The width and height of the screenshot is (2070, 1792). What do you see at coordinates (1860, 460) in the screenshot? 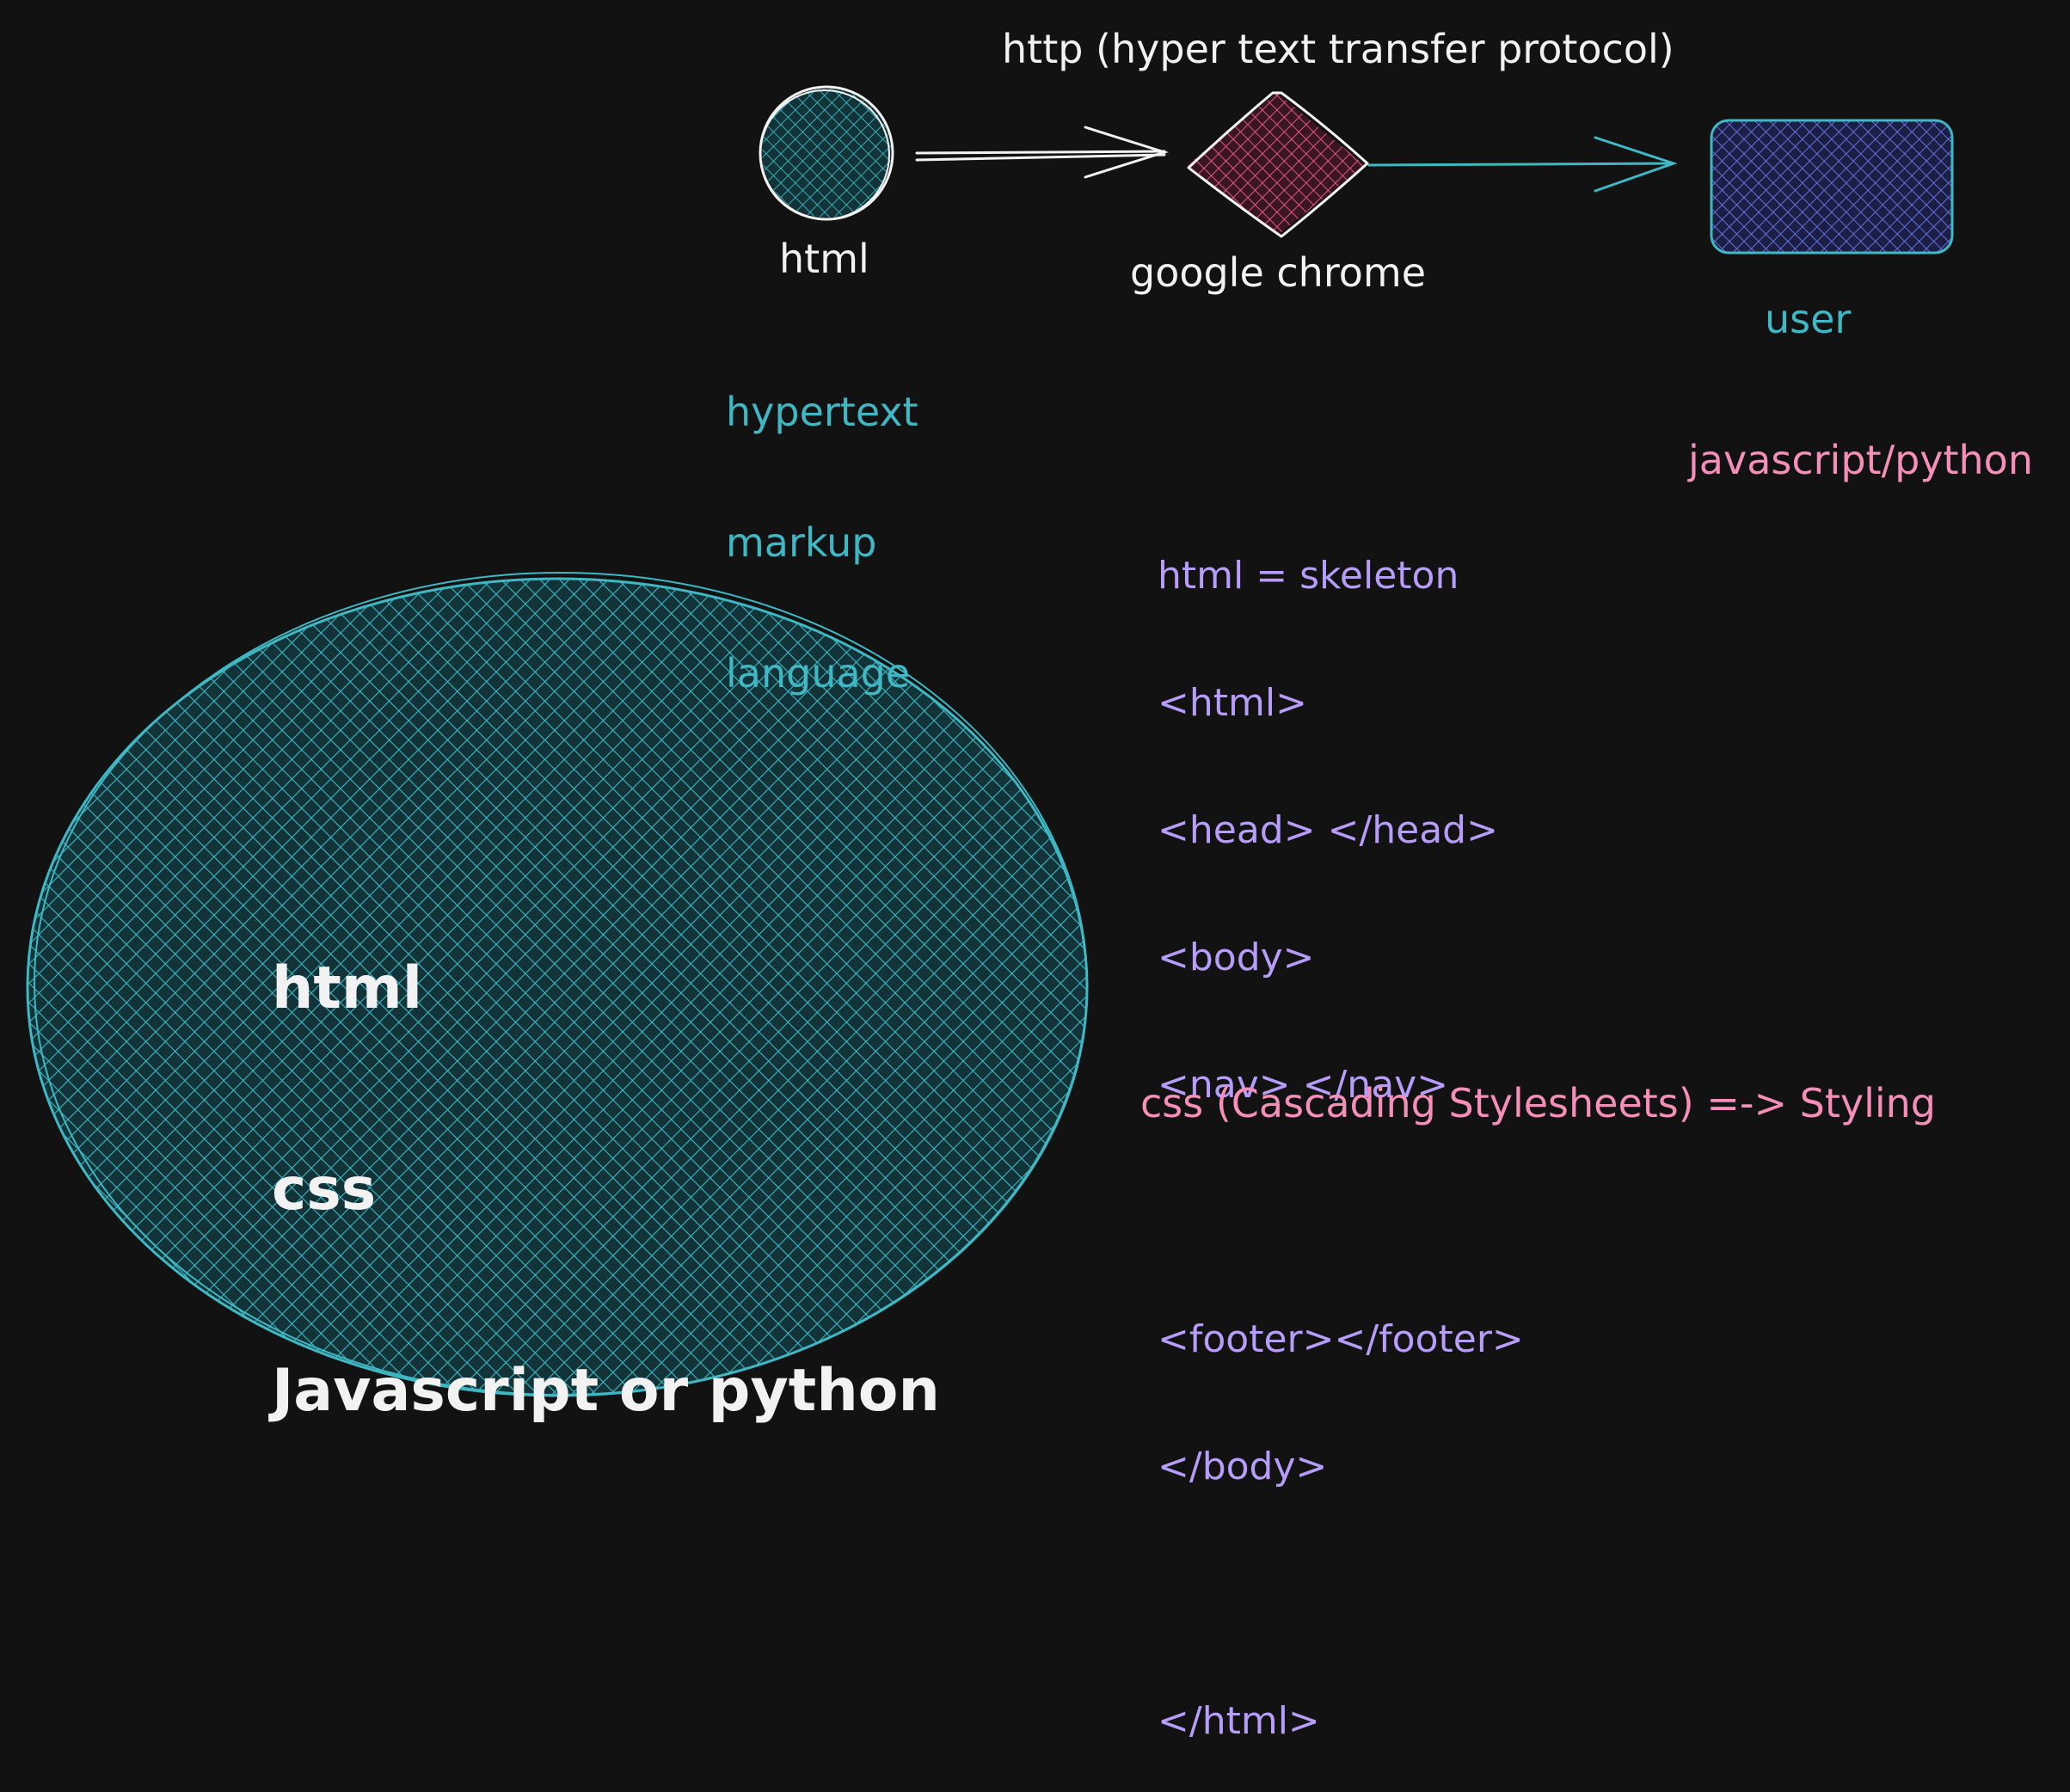
I see `backend-note: javascript/python` at bounding box center [1860, 460].